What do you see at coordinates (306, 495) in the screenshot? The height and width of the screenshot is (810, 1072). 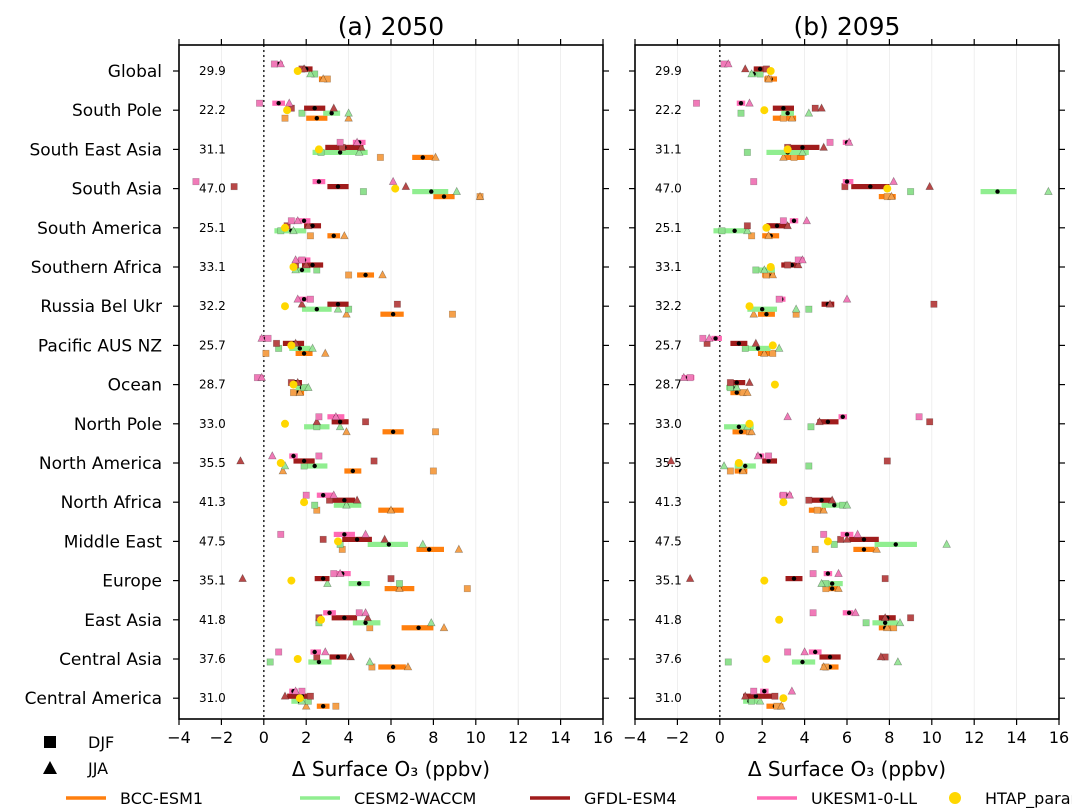 I see `panel-0-ukesm-djf-north-africa` at bounding box center [306, 495].